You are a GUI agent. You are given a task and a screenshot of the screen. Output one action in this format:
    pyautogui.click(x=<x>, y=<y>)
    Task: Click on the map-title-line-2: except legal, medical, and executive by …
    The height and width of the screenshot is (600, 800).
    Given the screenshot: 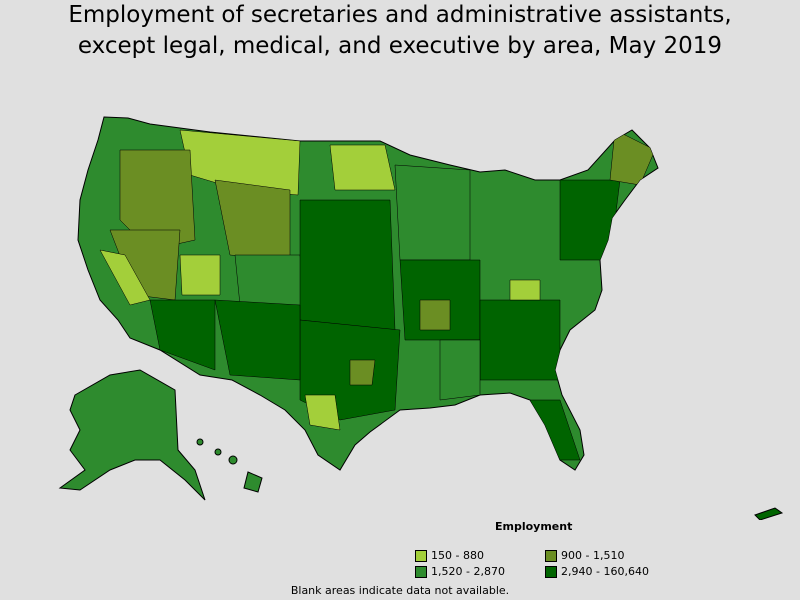 What is the action you would take?
    pyautogui.click(x=400, y=46)
    